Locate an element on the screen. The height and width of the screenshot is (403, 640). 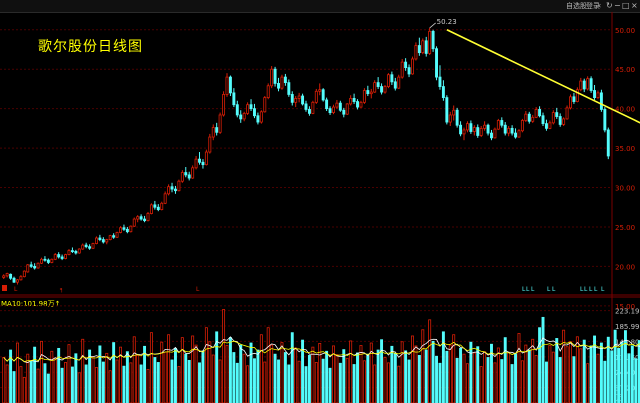
maximize-icon: □ is located at coordinates (626, 5).